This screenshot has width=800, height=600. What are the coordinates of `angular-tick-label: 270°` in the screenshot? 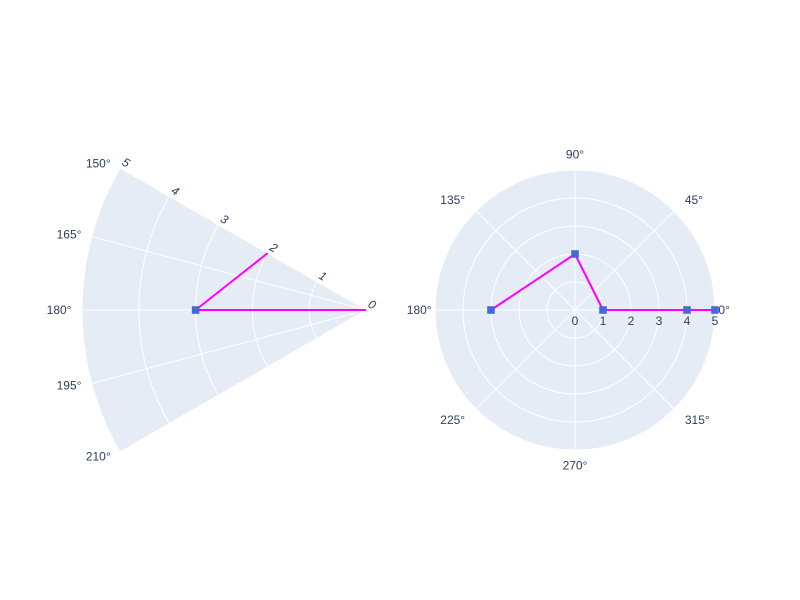 It's located at (575, 465).